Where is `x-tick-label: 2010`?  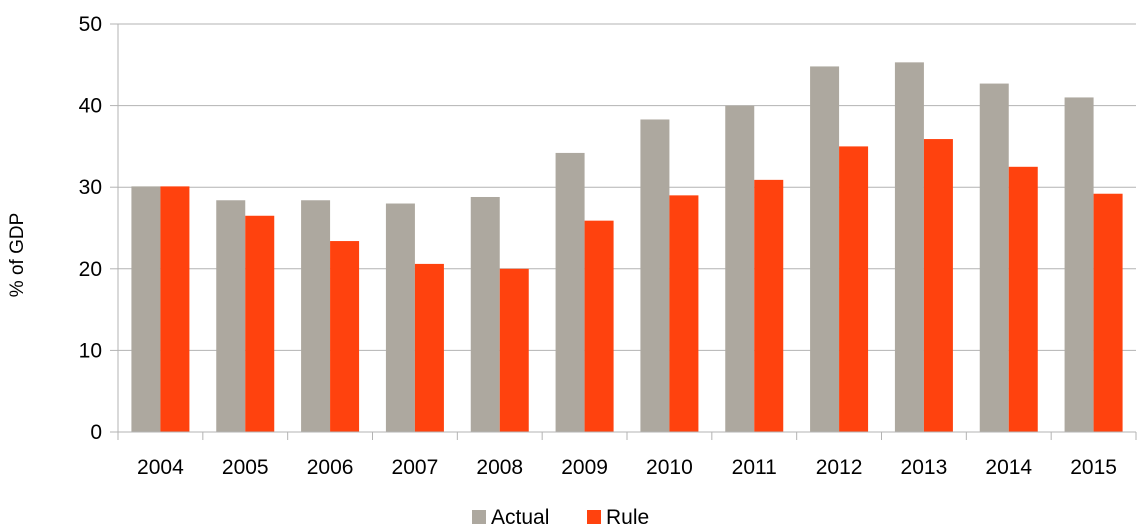 x-tick-label: 2010 is located at coordinates (669, 467).